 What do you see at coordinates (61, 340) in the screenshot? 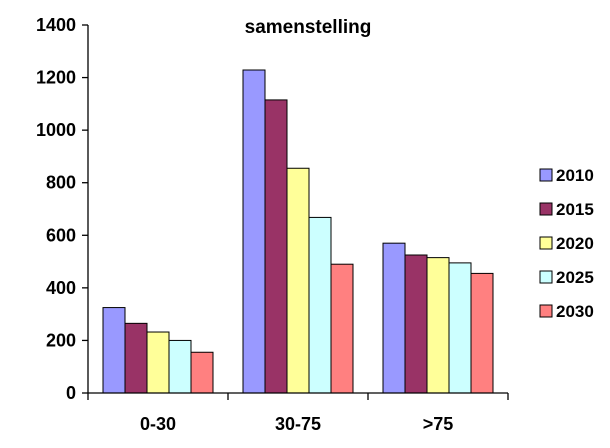
I see `y-tick-label: 200` at bounding box center [61, 340].